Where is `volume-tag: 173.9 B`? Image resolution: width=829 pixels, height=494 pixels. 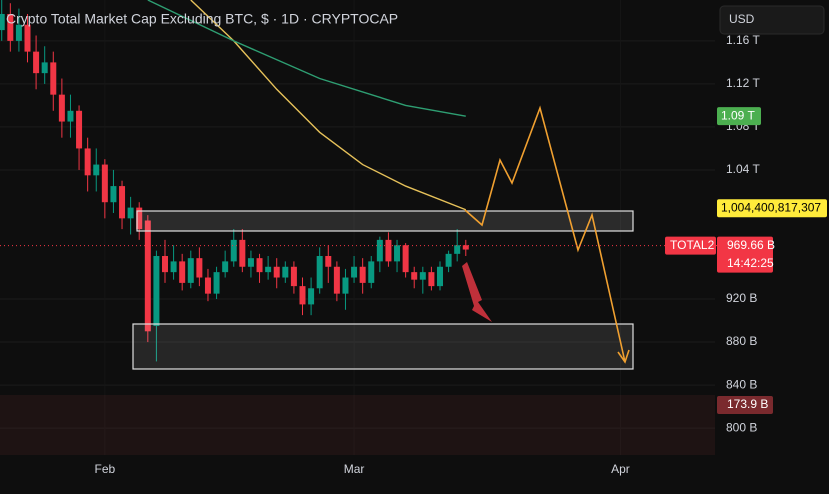 volume-tag: 173.9 B is located at coordinates (747, 404).